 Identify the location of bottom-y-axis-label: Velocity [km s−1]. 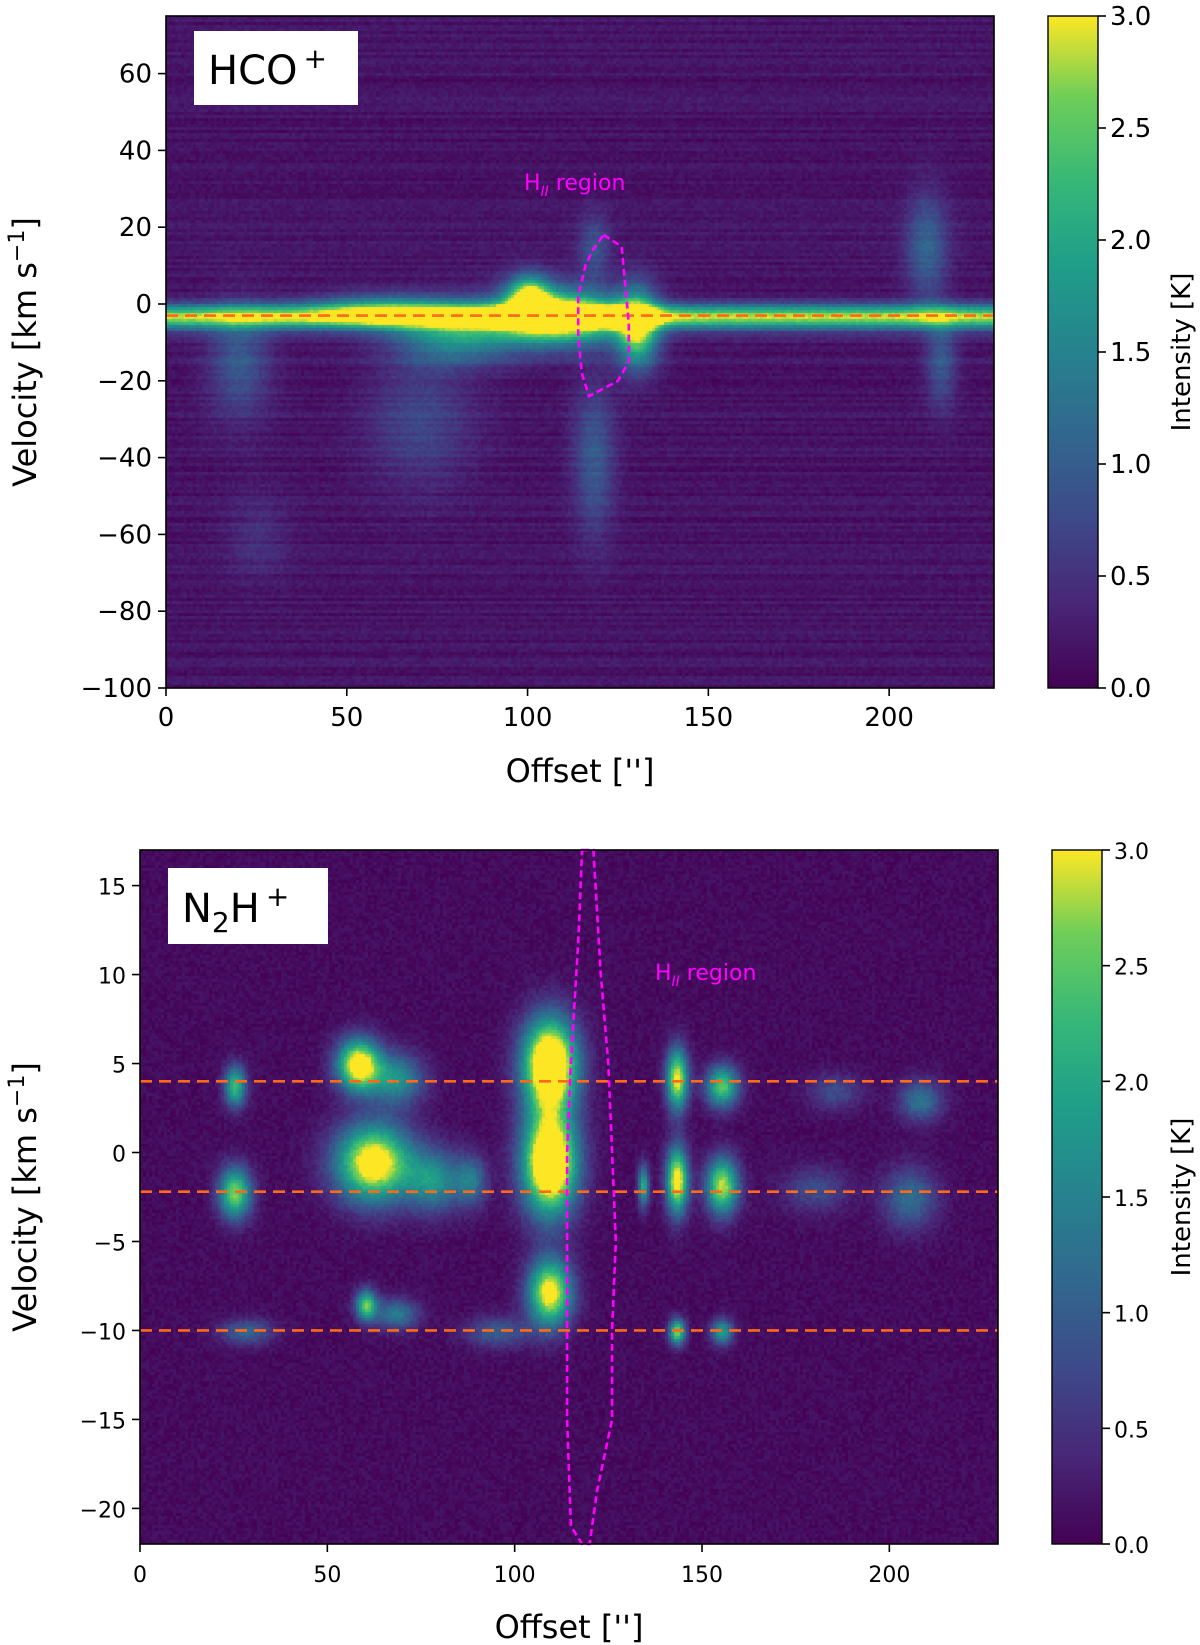
(24, 1197).